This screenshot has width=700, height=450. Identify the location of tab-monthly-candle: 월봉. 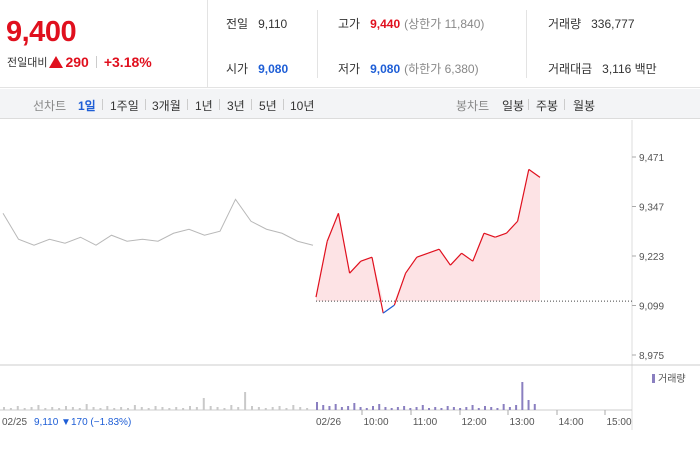
(584, 106).